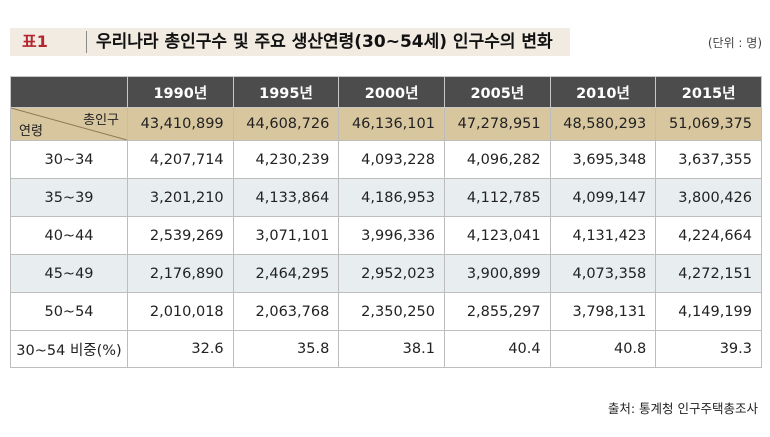  I want to click on table-cell: 4,096,282, so click(497, 159).